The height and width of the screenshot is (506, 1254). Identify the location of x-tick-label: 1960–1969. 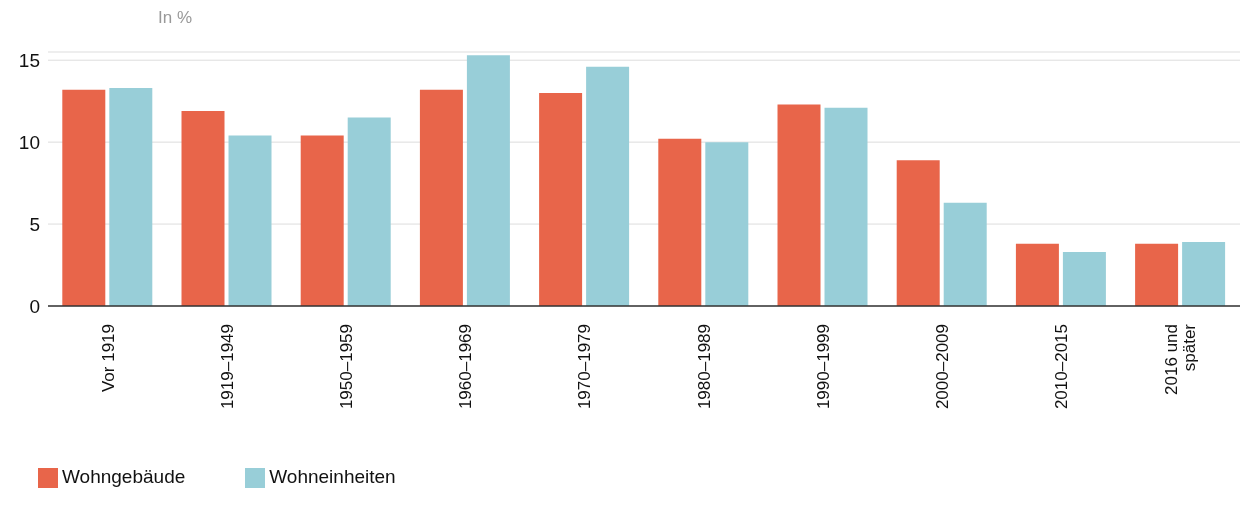
(466, 367).